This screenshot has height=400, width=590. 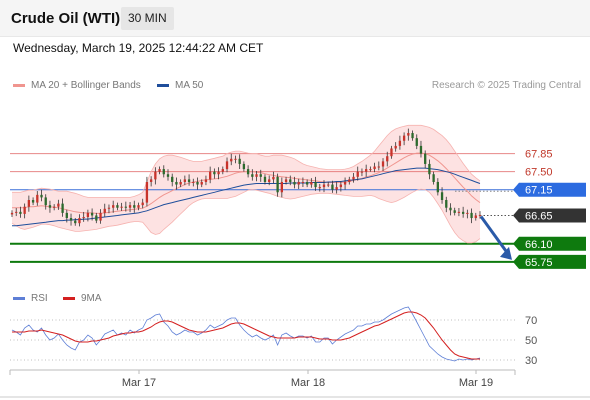 What do you see at coordinates (77, 85) in the screenshot?
I see `legend-ma20: MA 20 + Bollinger Bands` at bounding box center [77, 85].